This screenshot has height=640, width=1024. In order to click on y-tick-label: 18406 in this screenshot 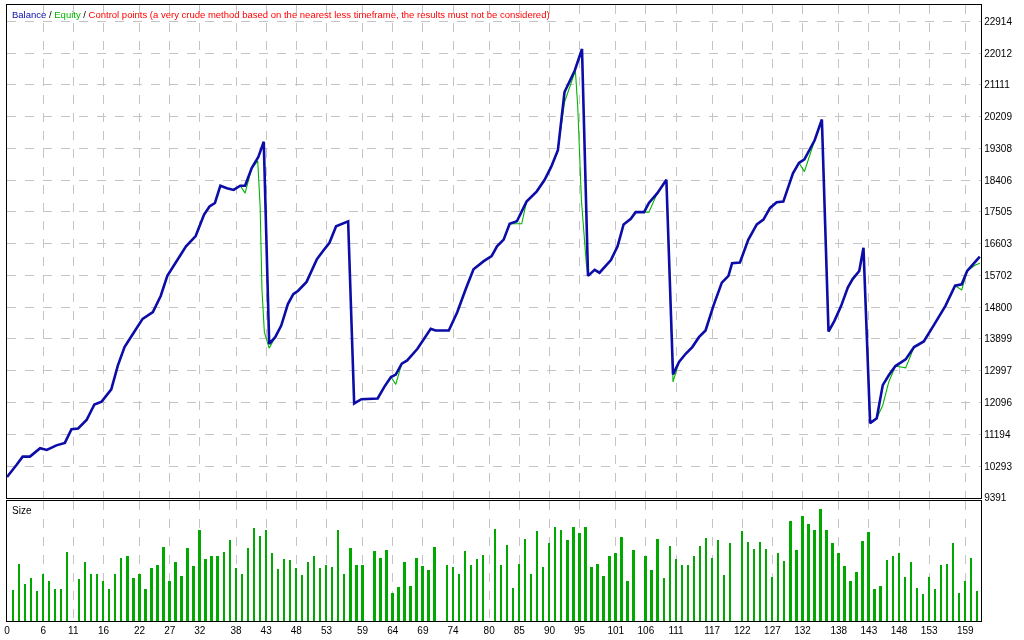, I will do `click(998, 180)`.